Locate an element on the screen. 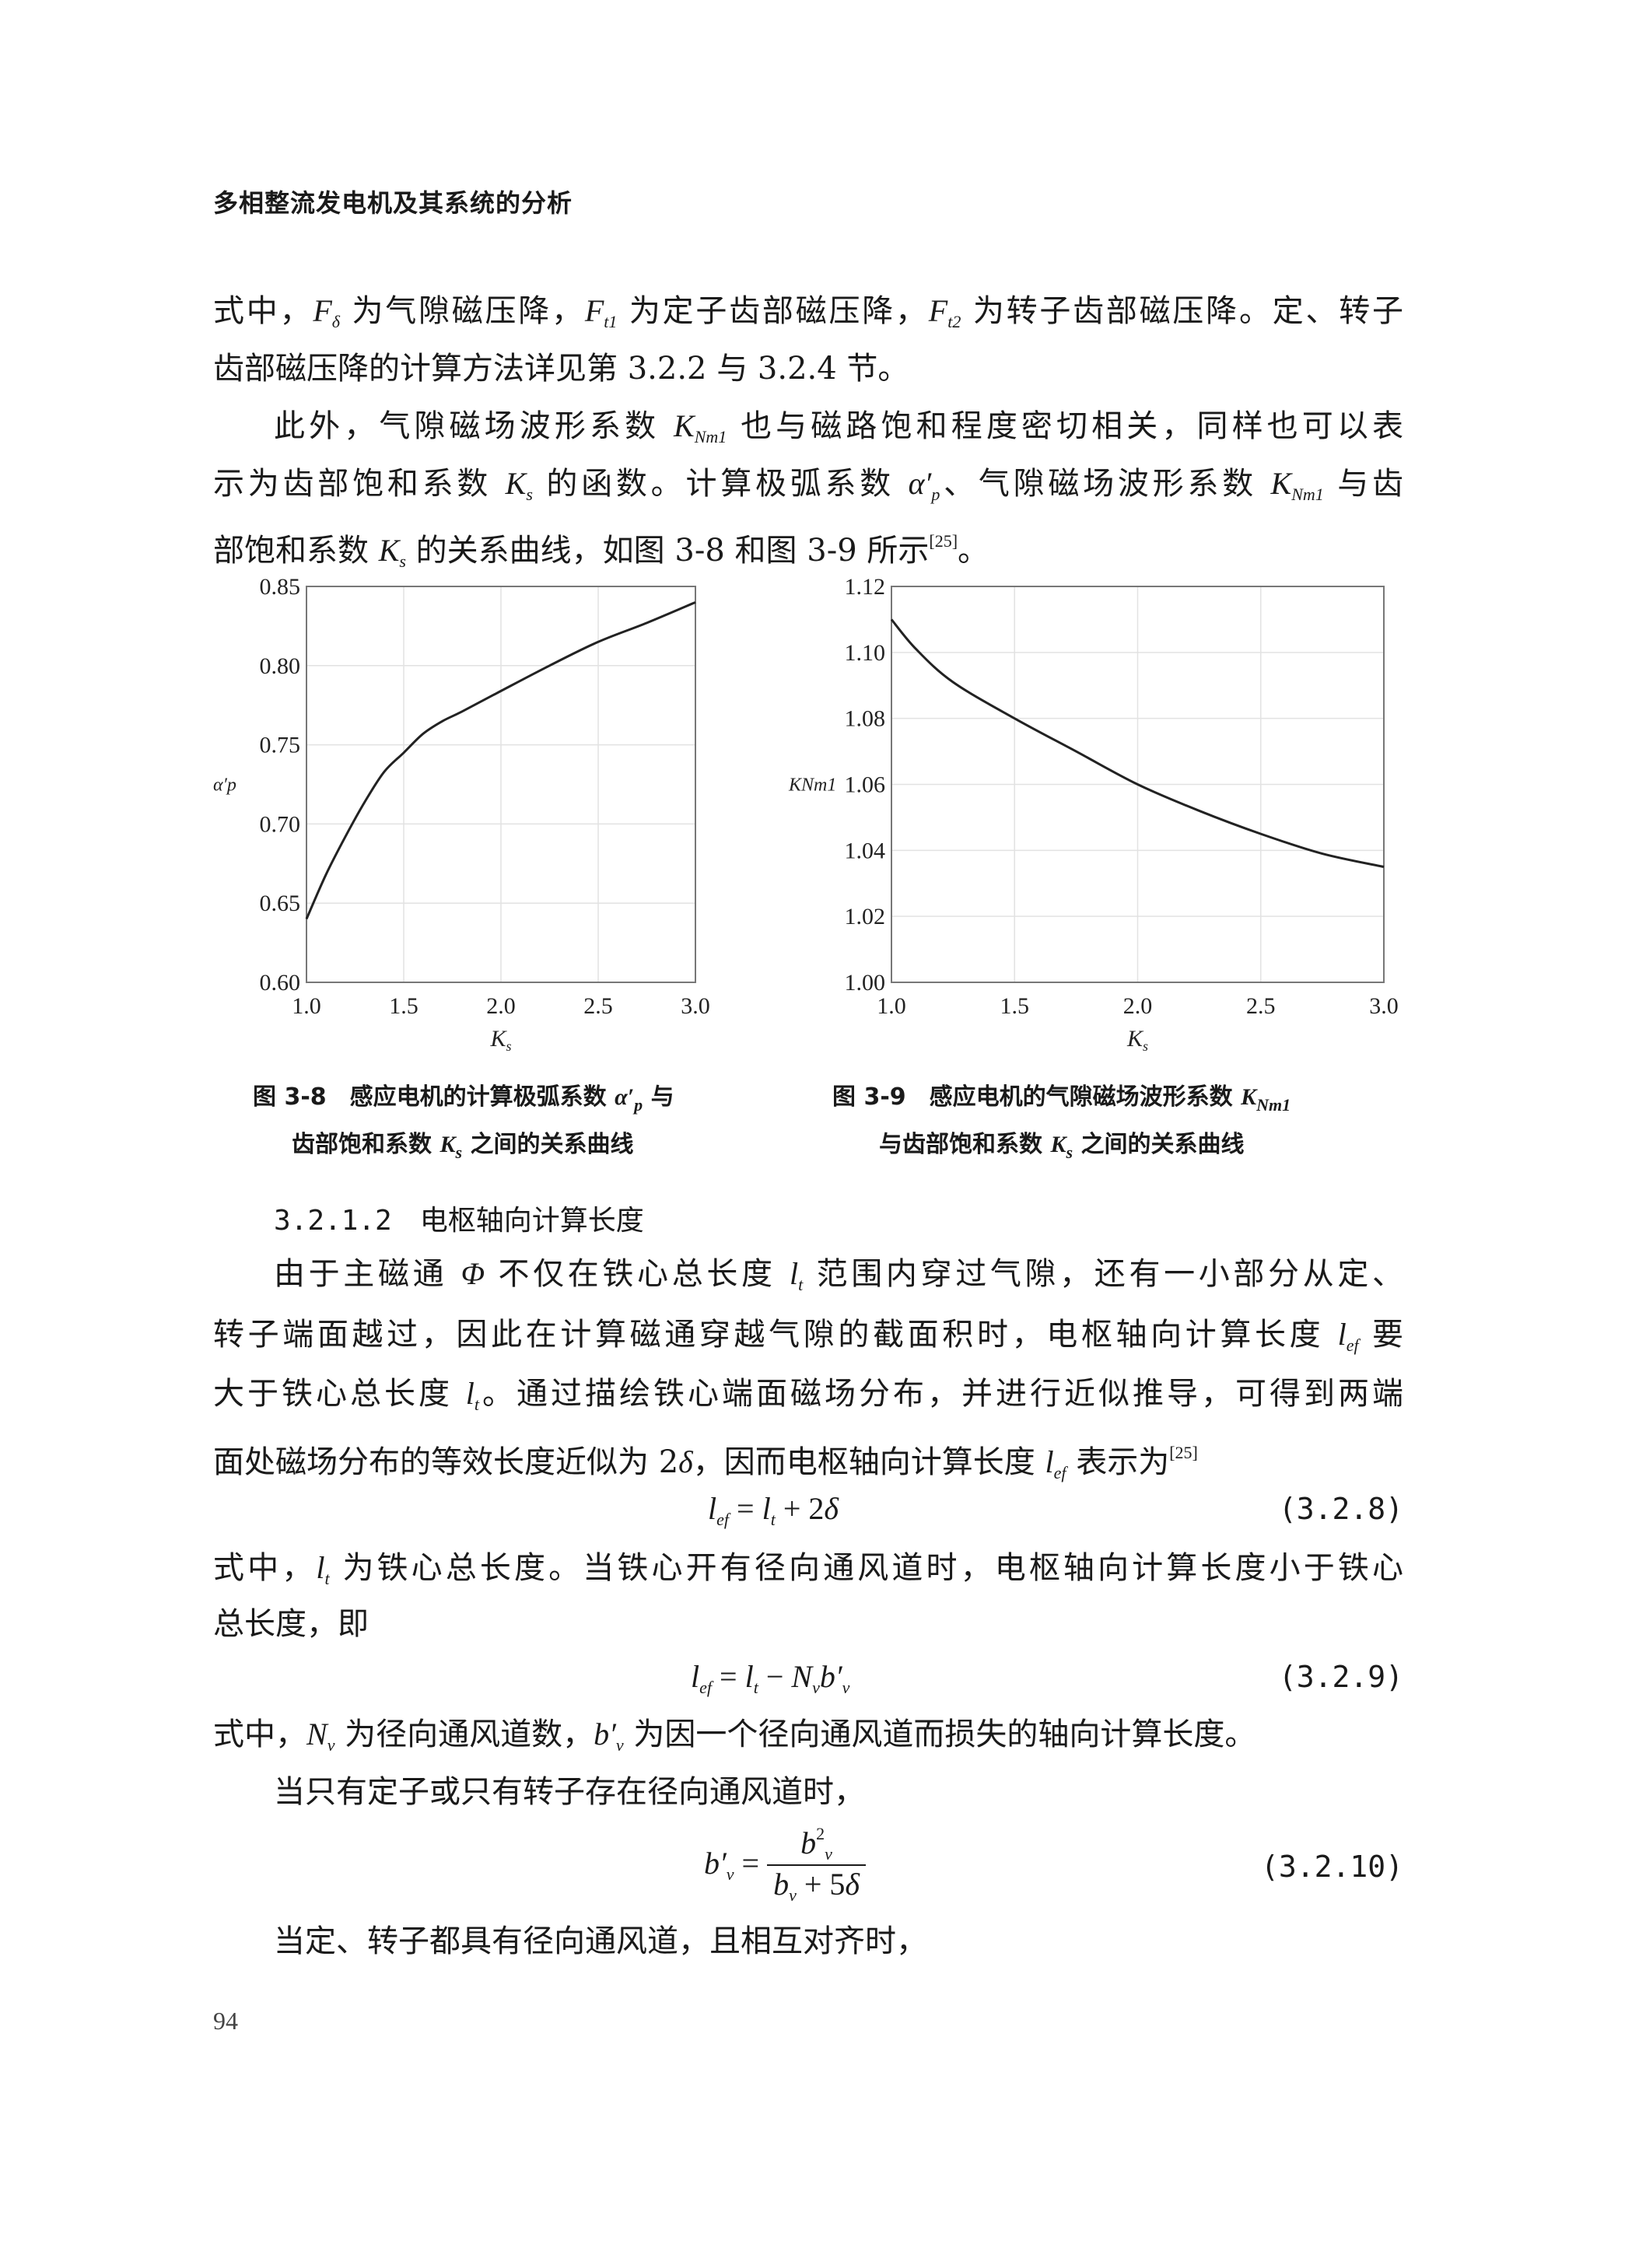  fraction: b2v bv + 5δ is located at coordinates (816, 1865).